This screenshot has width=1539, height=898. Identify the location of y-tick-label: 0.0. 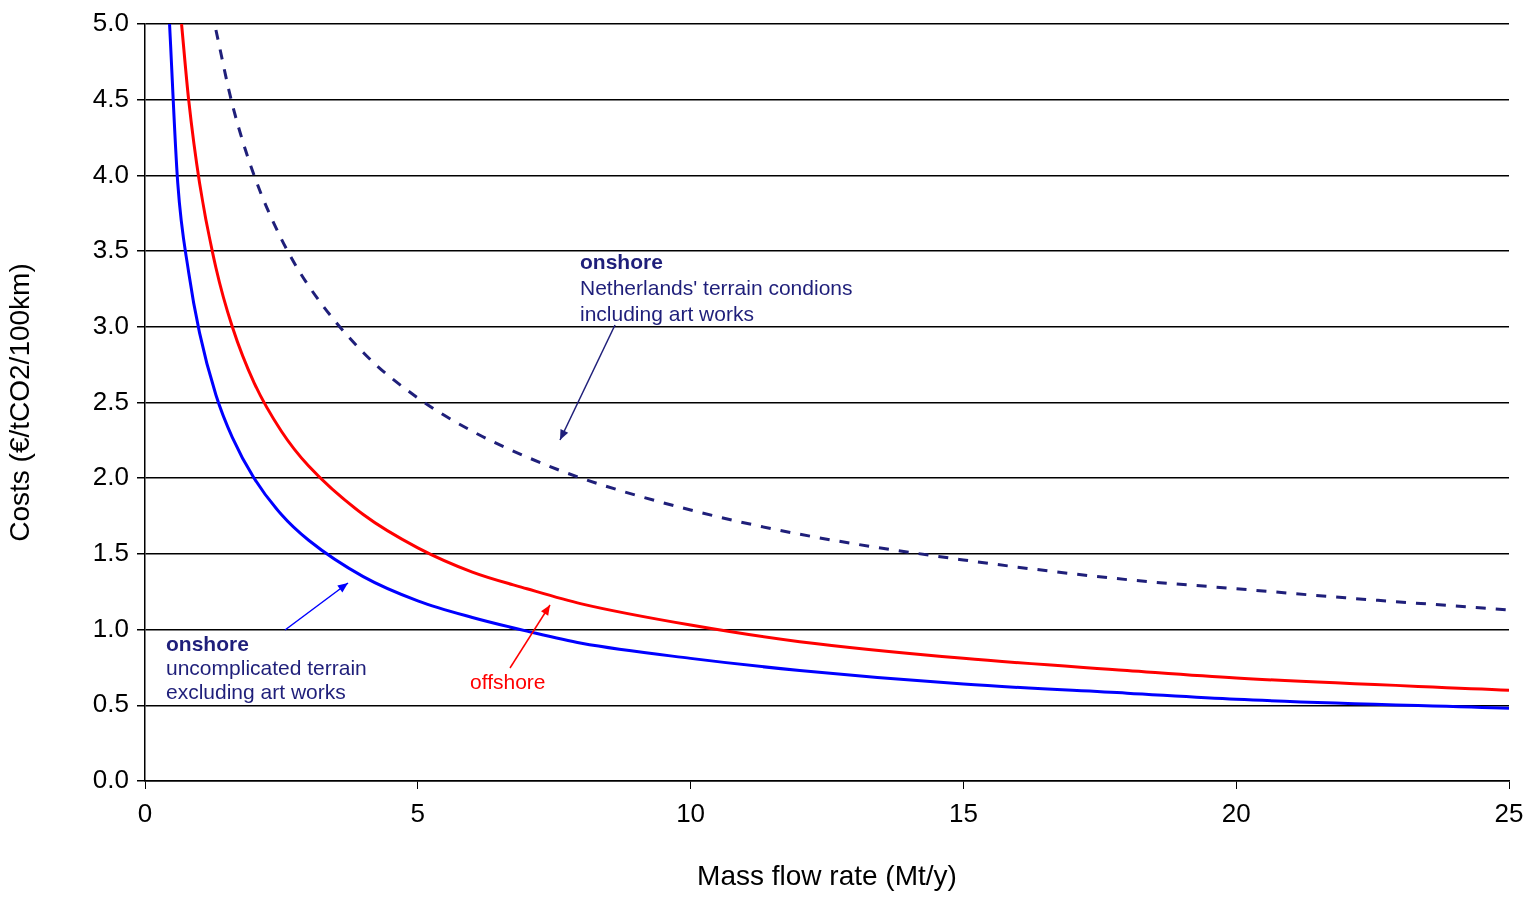
(110, 779).